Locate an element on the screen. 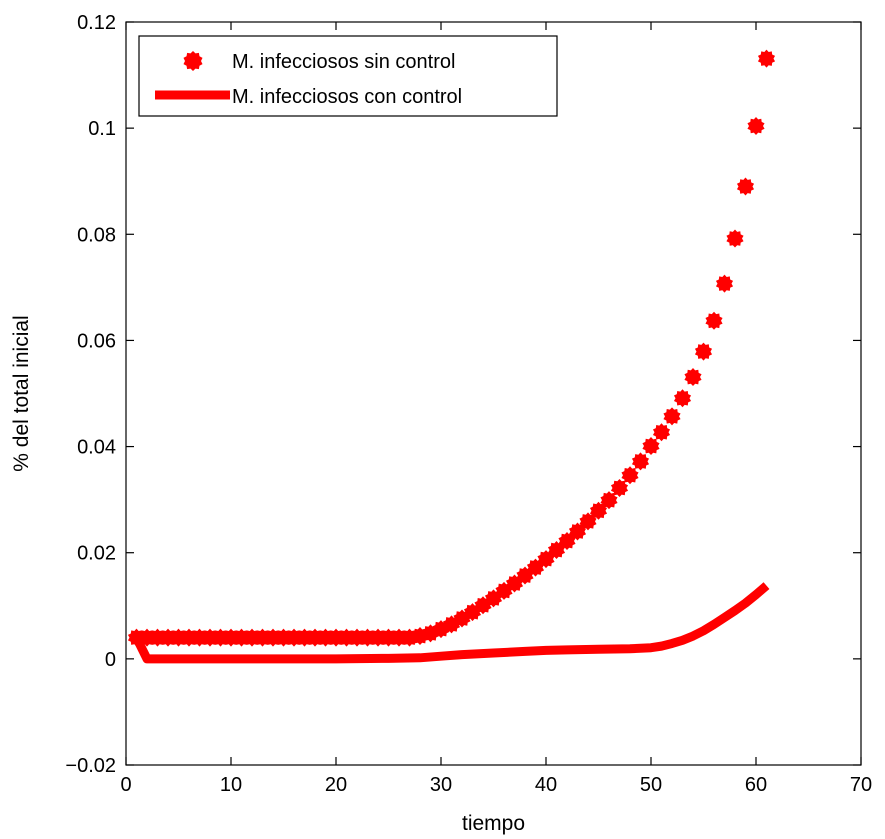  x-tick-label: 60 is located at coordinates (756, 785).